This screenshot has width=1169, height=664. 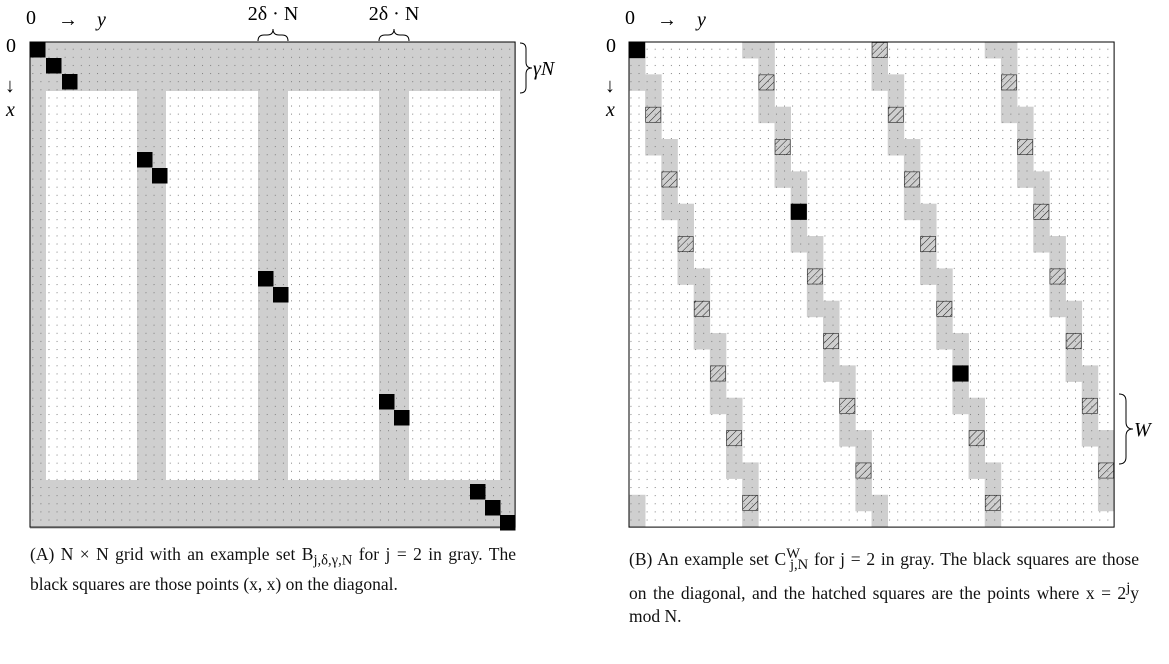 I want to click on caption-text: N × N grid with an example set B, so click(x=184, y=554).